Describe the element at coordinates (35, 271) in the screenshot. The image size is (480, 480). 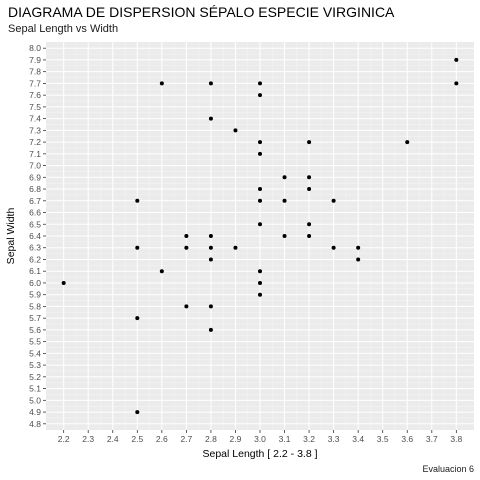
I see `y-tick-label: 6.1` at that location.